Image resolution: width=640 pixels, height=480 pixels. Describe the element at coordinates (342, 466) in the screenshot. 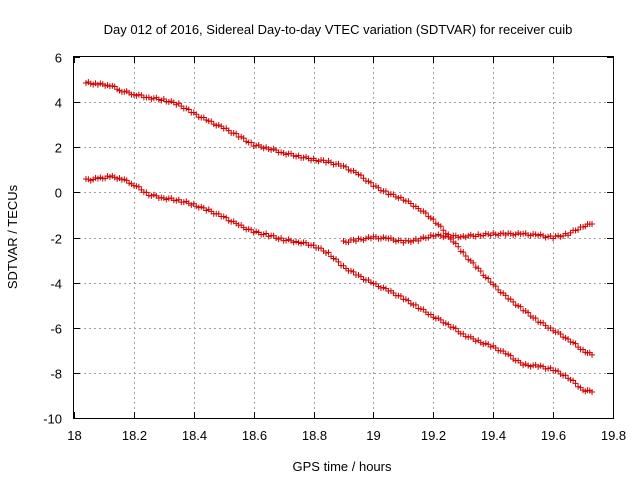

I see `x-axis-label: GPS time / hours` at that location.